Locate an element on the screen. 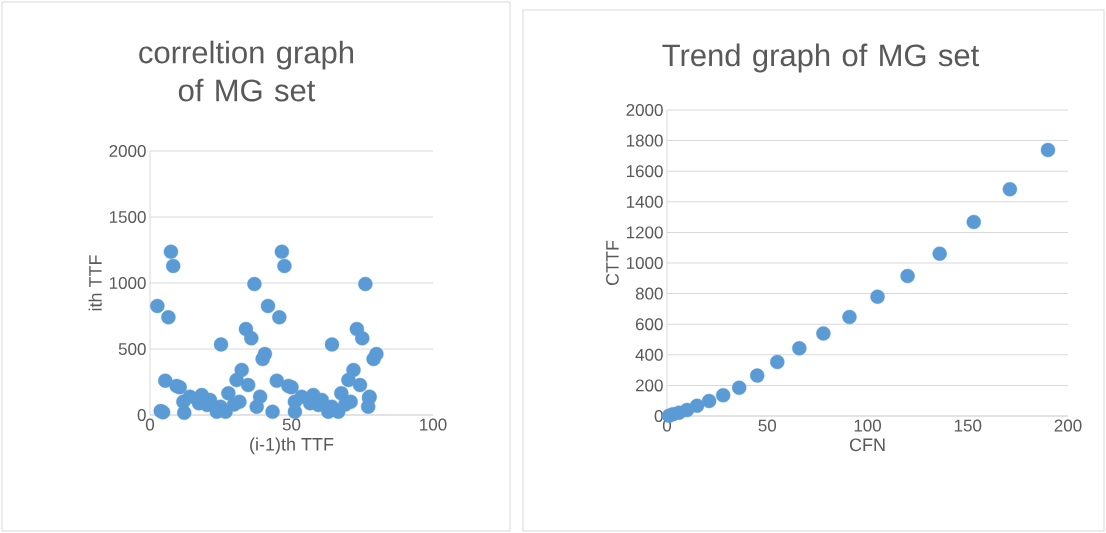 The width and height of the screenshot is (1106, 533). y-tick-label: 500 is located at coordinates (132, 349).